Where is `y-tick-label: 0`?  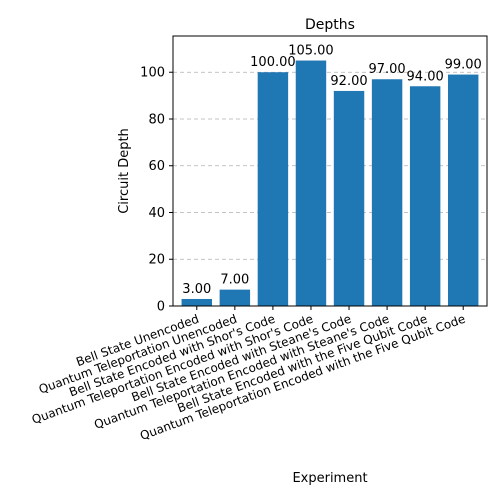
y-tick-label: 0 is located at coordinates (161, 307).